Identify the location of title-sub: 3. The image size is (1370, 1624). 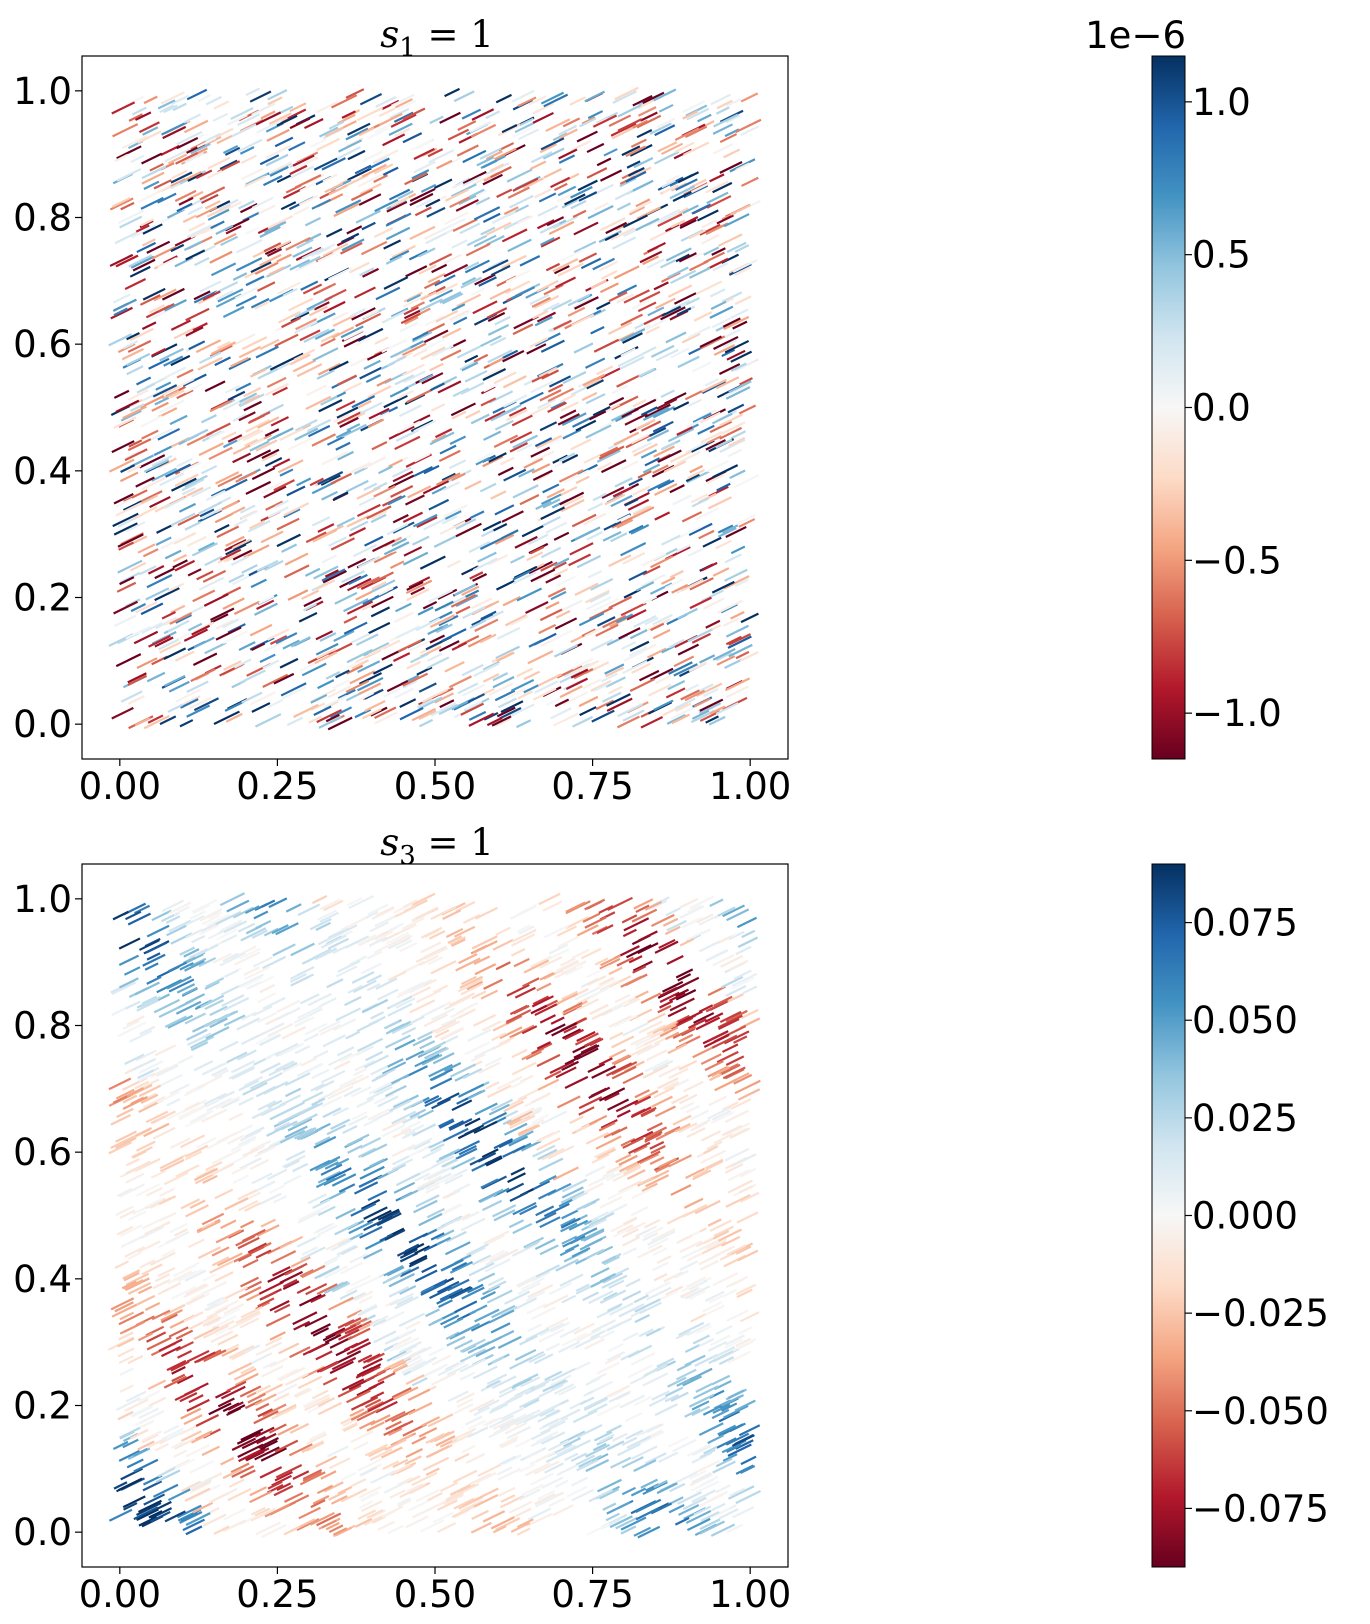
(407, 856).